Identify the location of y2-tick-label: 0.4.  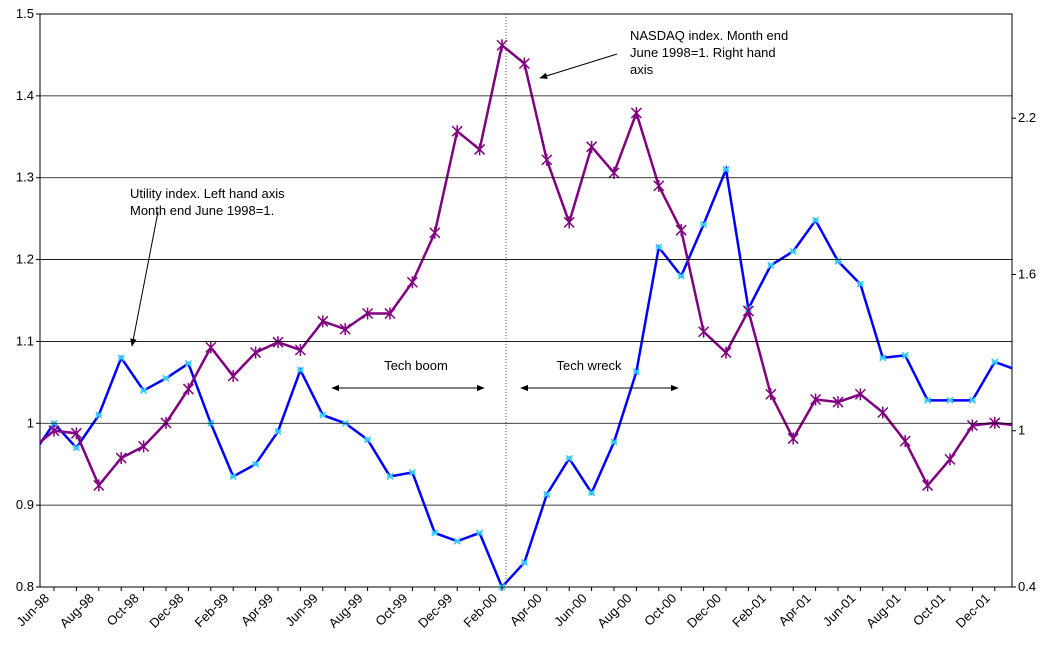
(1027, 586).